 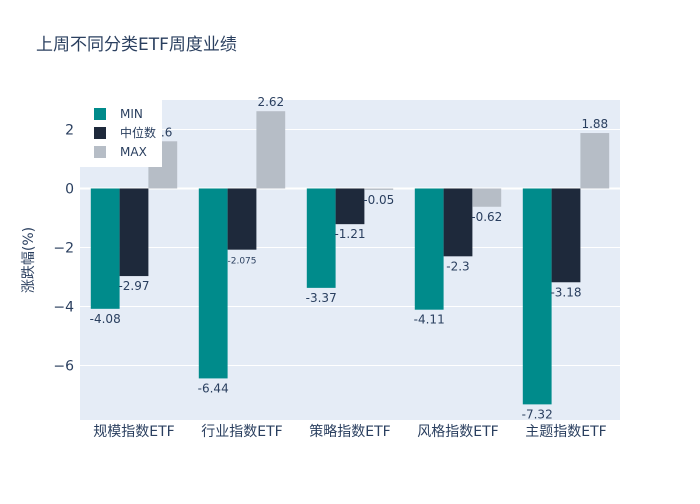 I want to click on y-tick-label: −6, so click(x=63, y=366).